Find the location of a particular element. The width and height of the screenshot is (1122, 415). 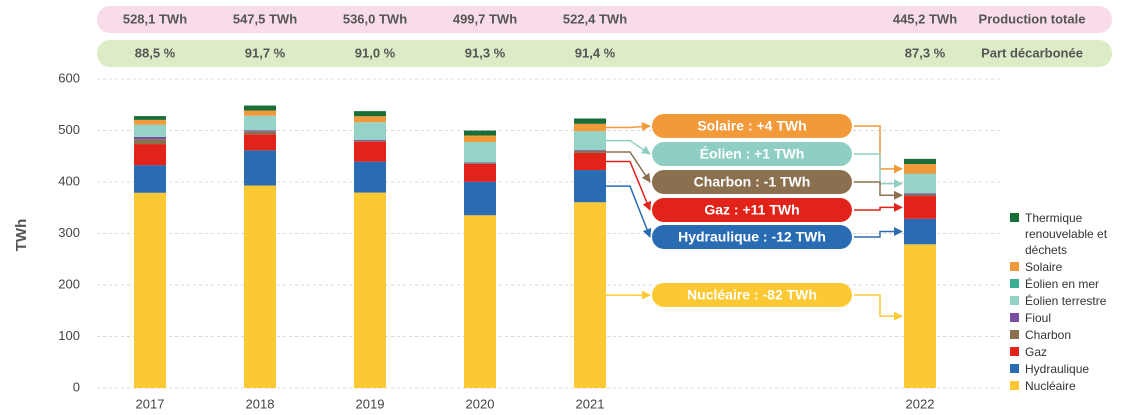

legend-label: Éolien en mer is located at coordinates (1062, 284).